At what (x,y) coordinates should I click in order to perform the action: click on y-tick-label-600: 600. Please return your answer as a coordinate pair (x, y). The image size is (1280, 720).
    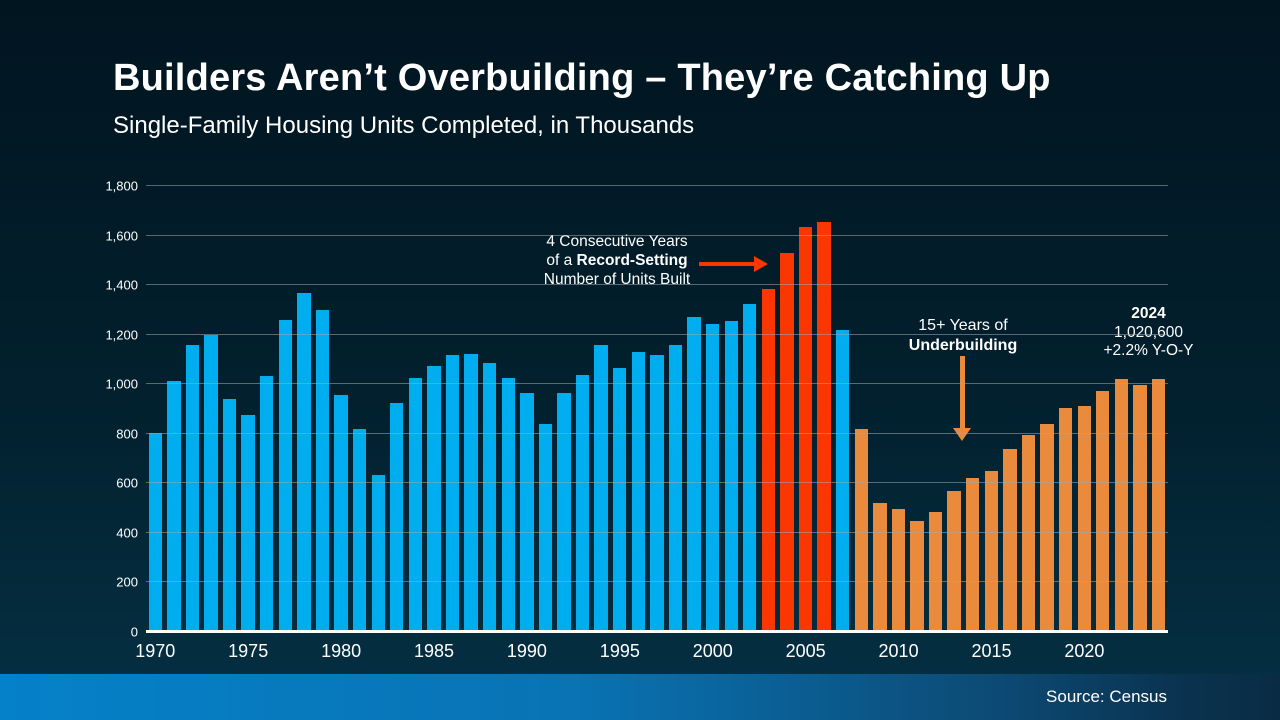
    Looking at the image, I should click on (127, 483).